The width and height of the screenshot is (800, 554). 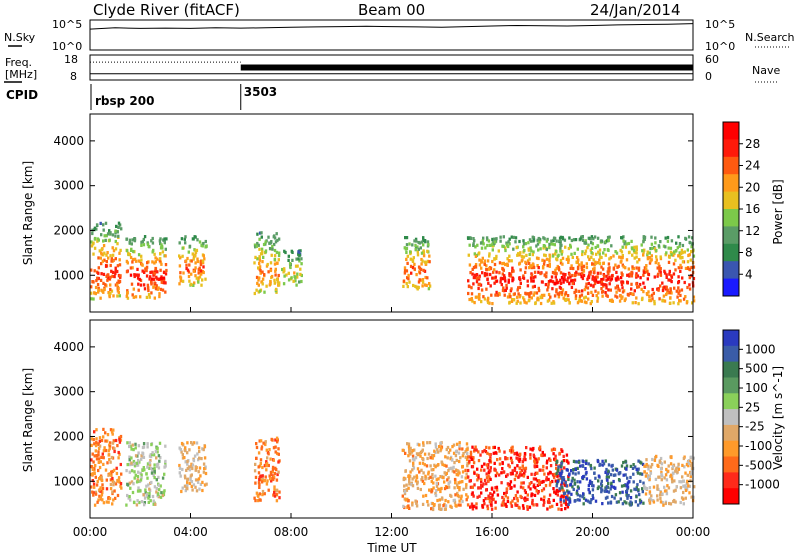 What do you see at coordinates (190, 532) in the screenshot?
I see `x-tick-label: 04:00` at bounding box center [190, 532].